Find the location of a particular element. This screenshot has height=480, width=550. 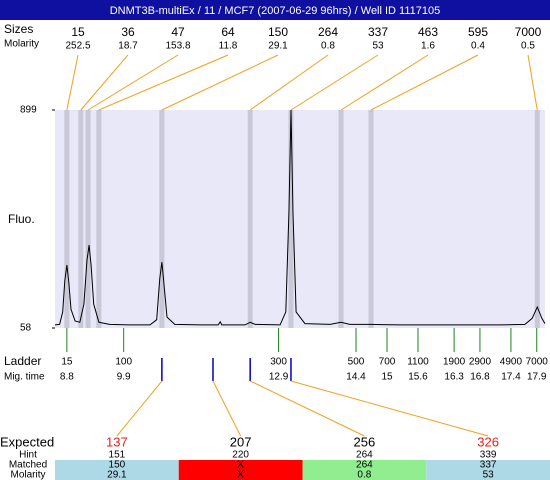

expected-value: 137 is located at coordinates (117, 441).